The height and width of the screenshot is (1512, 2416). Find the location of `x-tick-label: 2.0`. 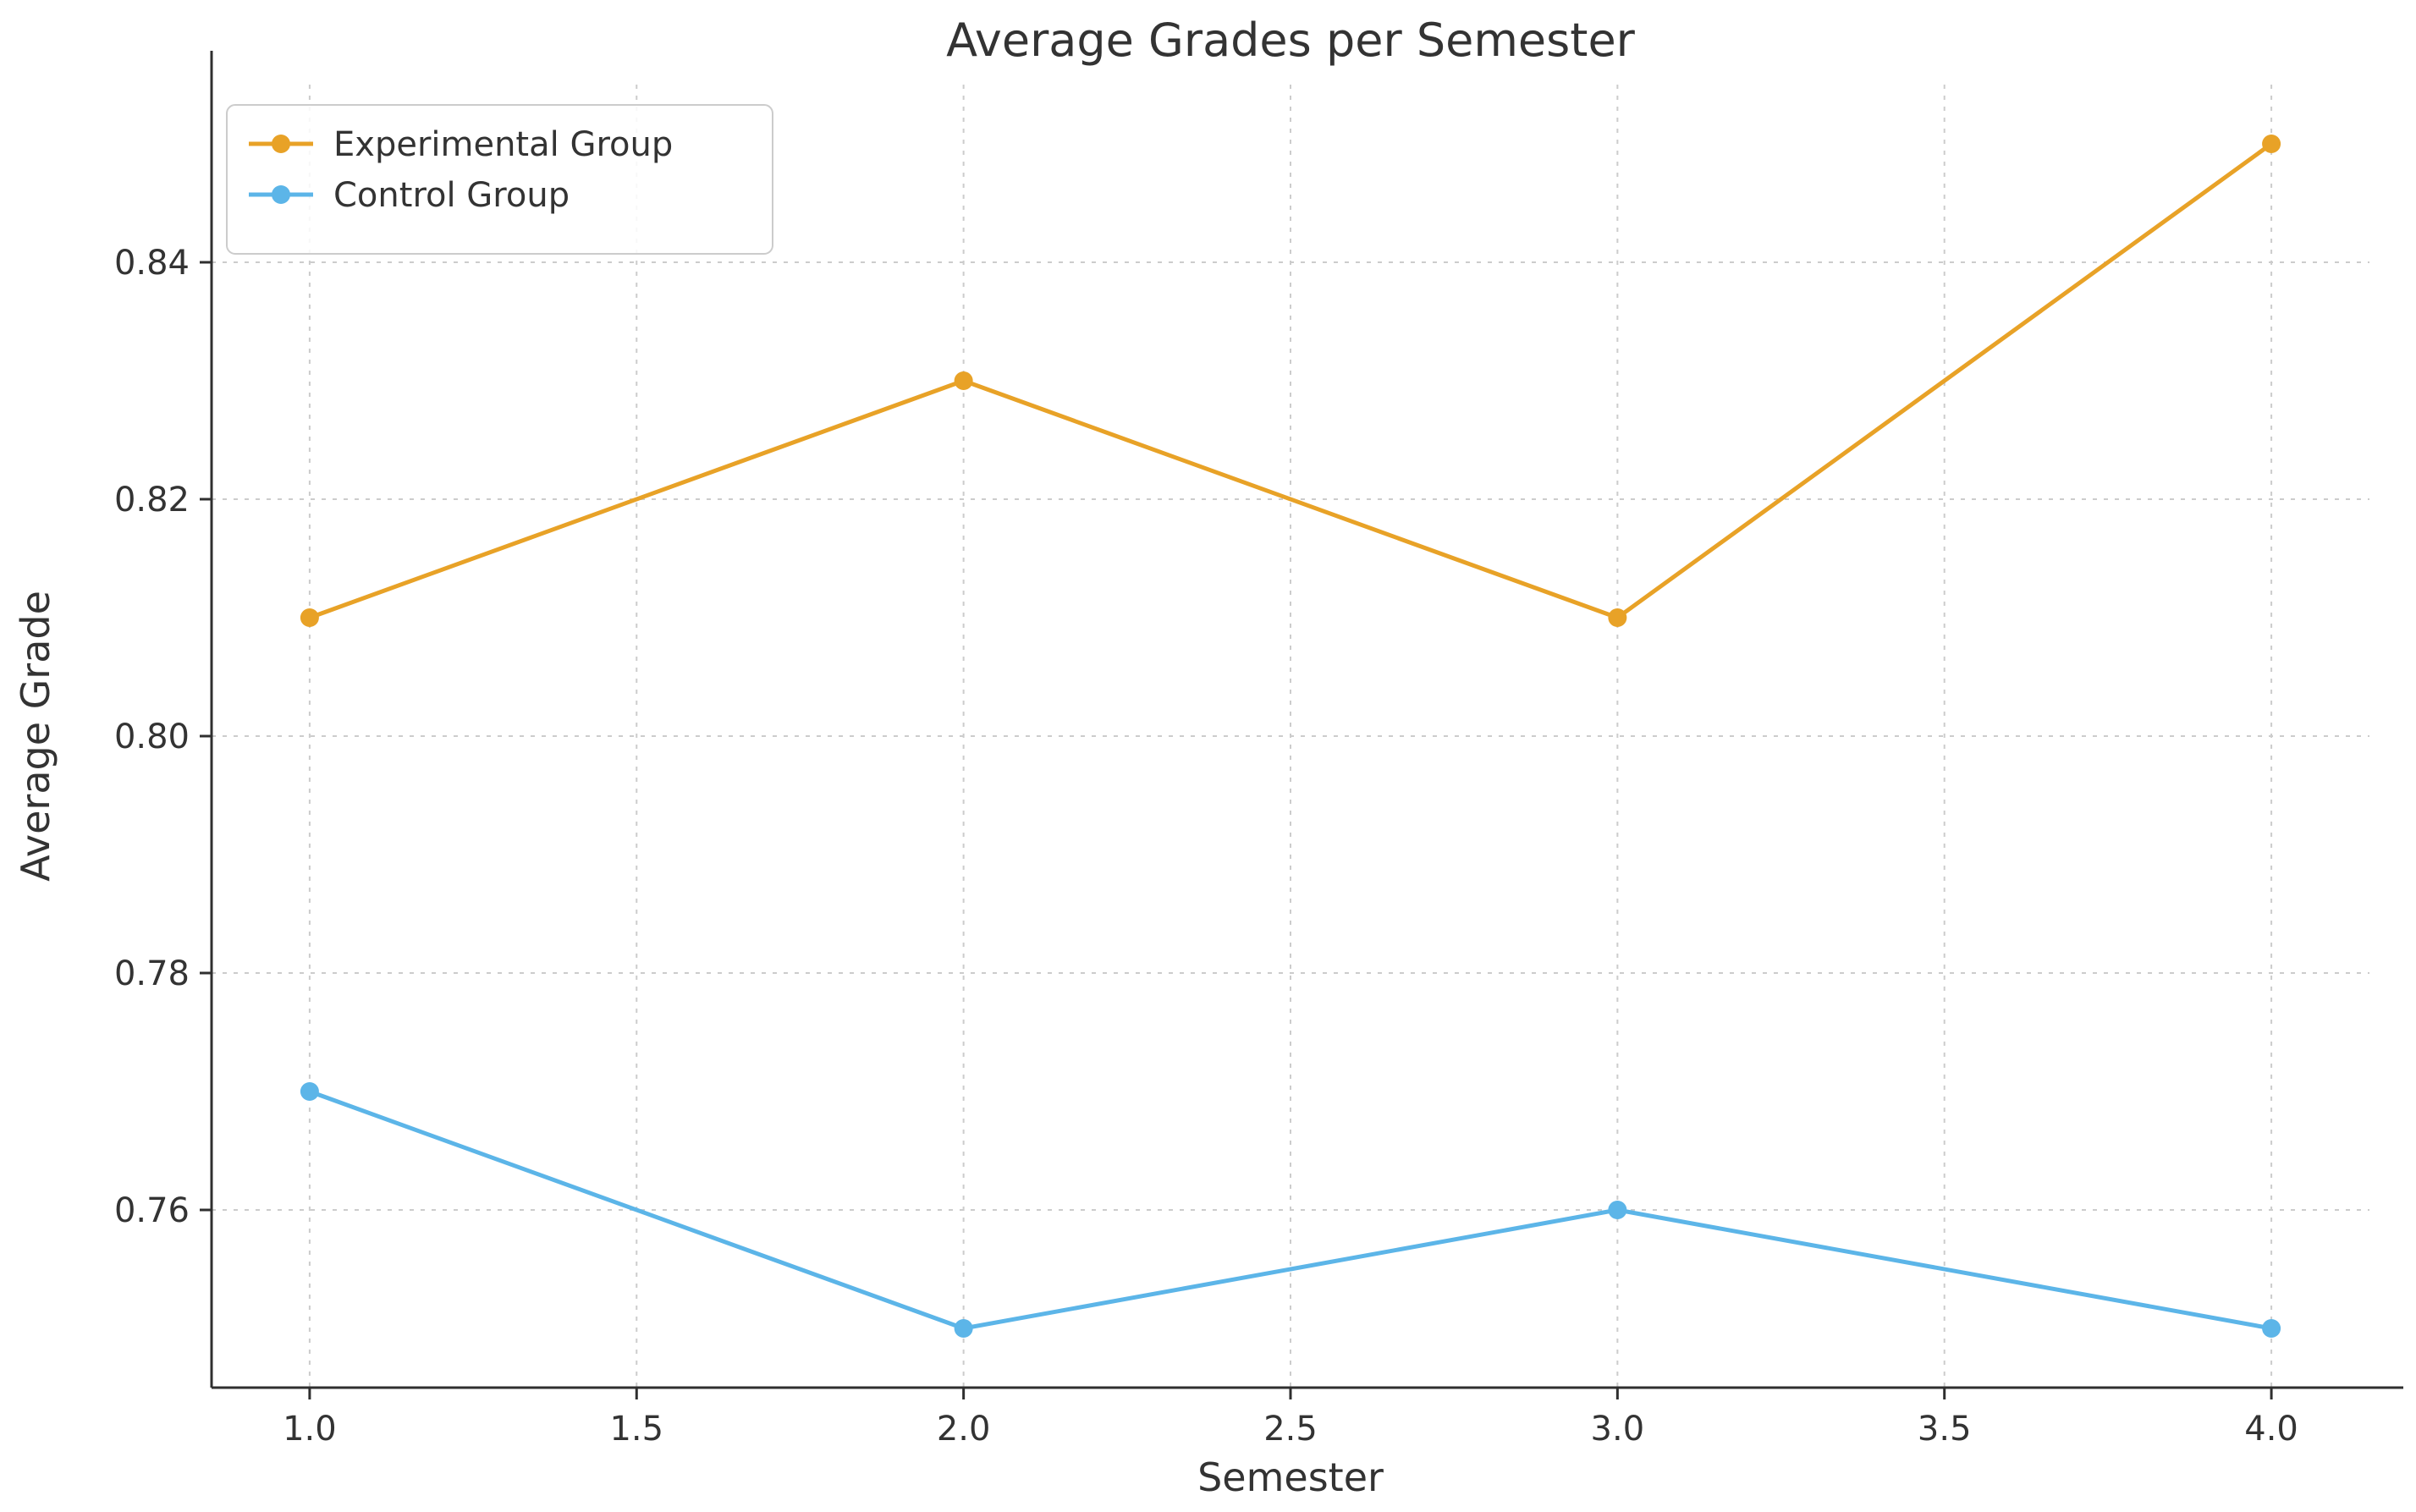

x-tick-label: 2.0 is located at coordinates (964, 1430).